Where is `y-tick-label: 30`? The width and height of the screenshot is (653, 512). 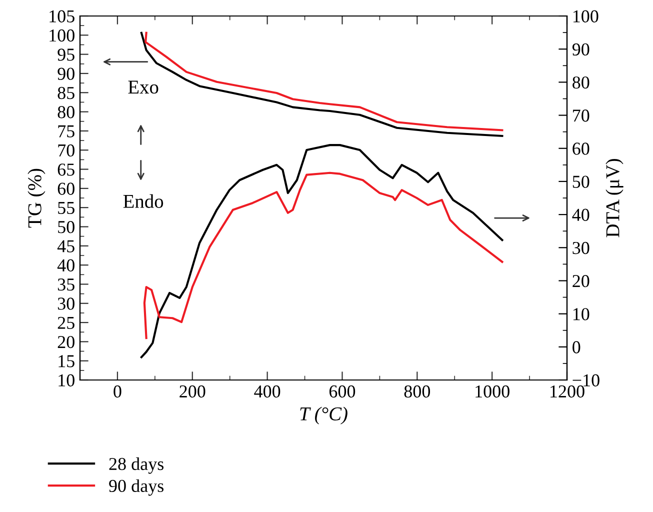
y-tick-label: 30 is located at coordinates (66, 304).